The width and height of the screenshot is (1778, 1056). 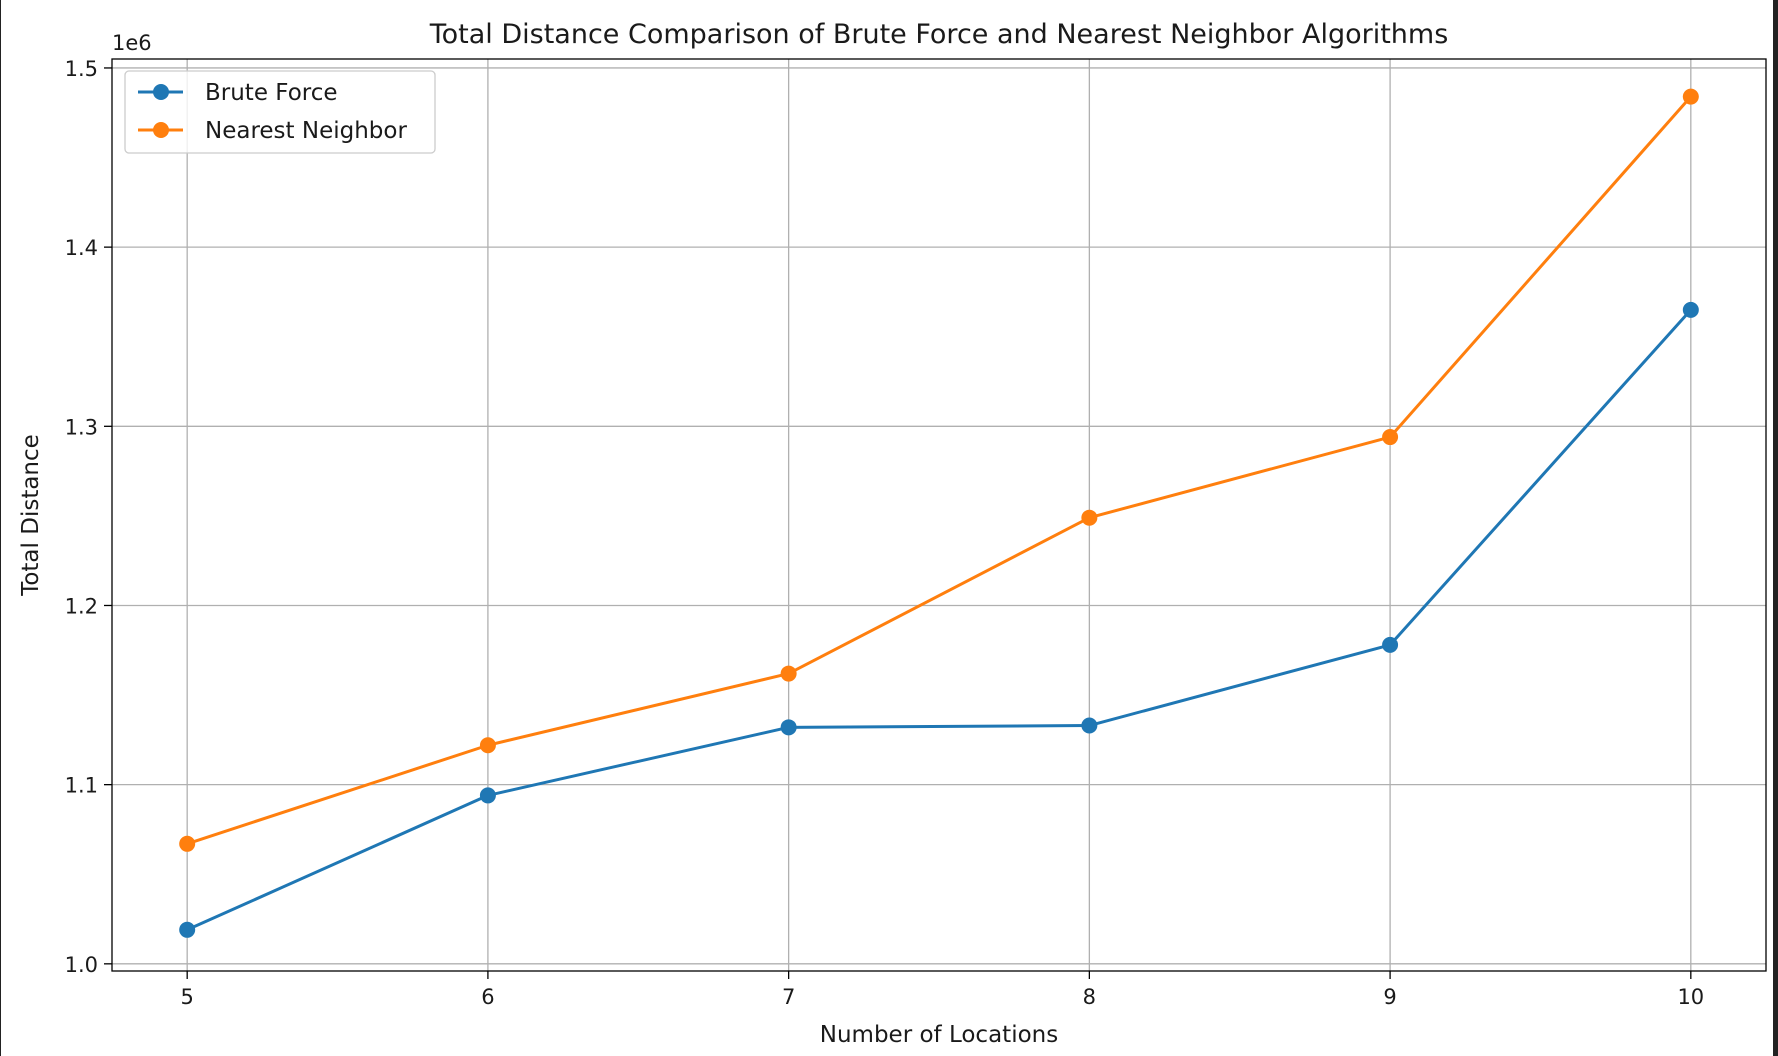 I want to click on y-tick-label: 1.1, so click(x=81, y=786).